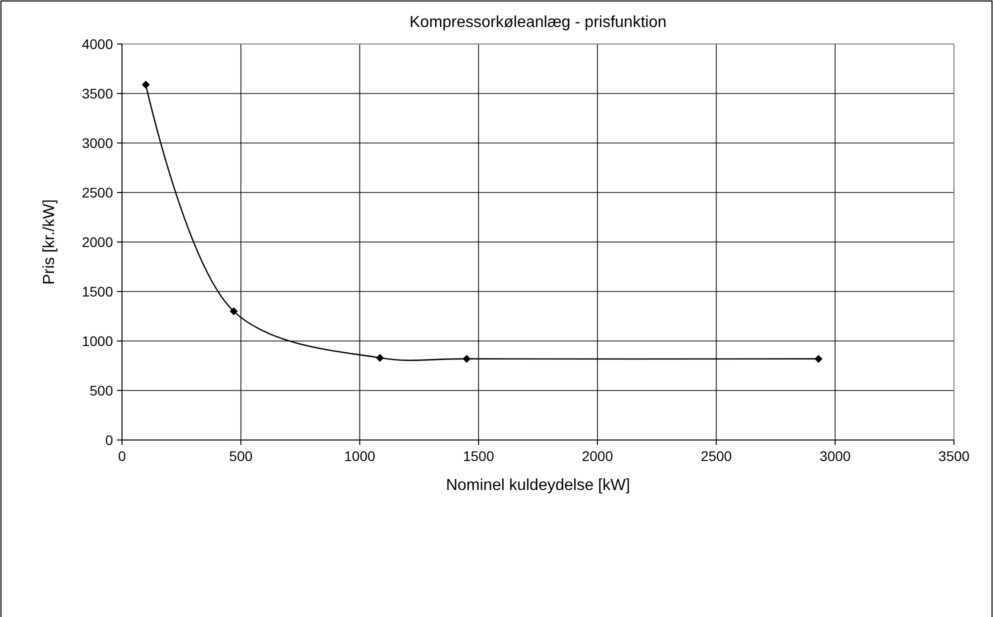  Describe the element at coordinates (98, 192) in the screenshot. I see `y-tick-label: 2500` at that location.